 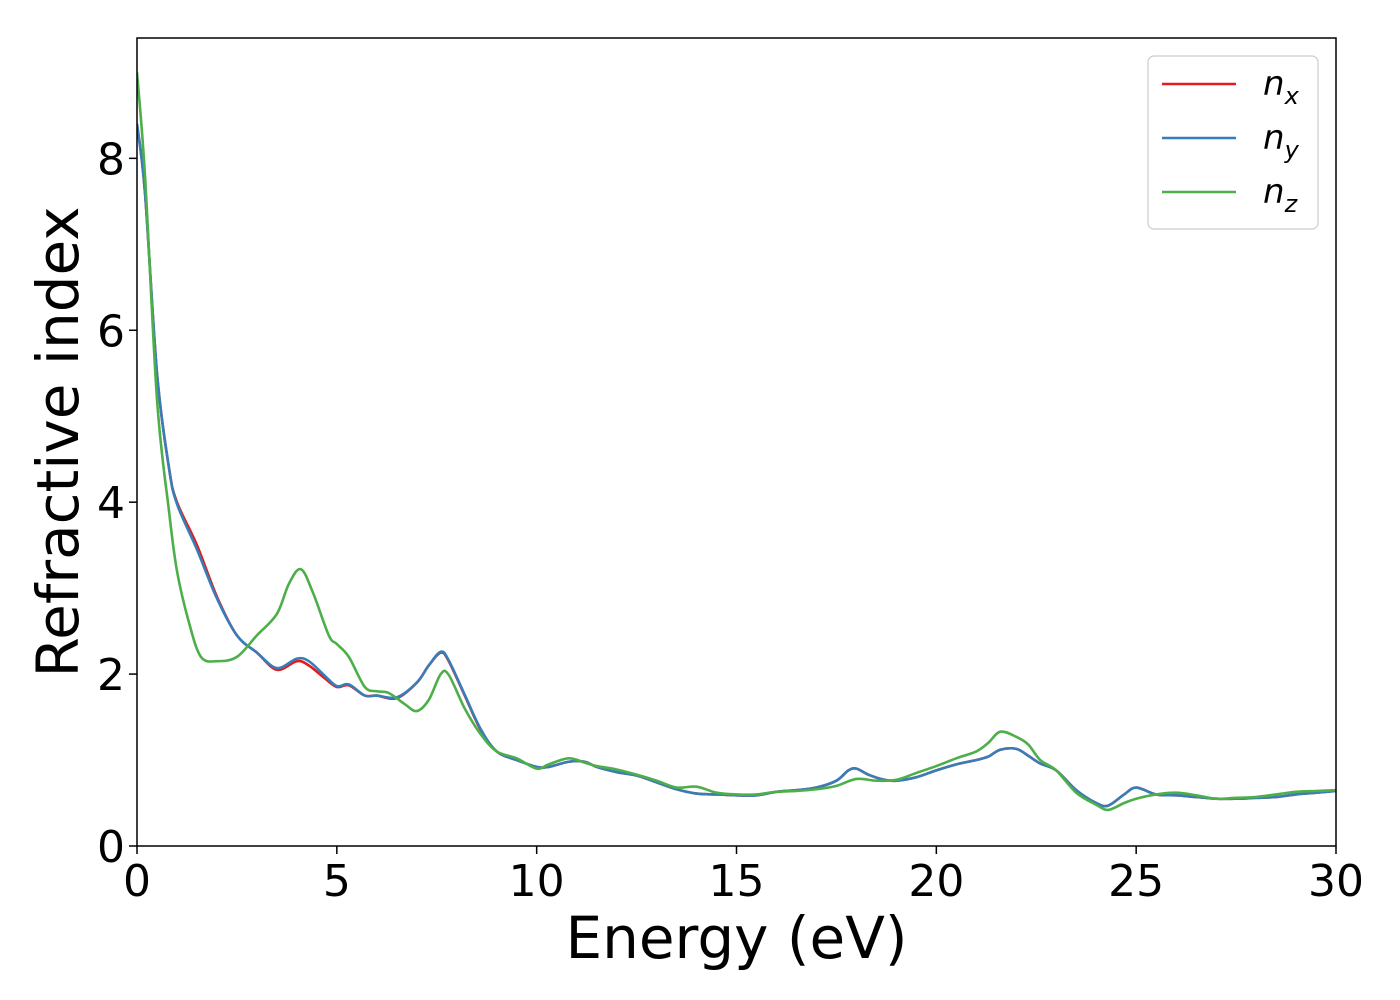 I want to click on legend-label-x: nx, so click(x=1281, y=87).